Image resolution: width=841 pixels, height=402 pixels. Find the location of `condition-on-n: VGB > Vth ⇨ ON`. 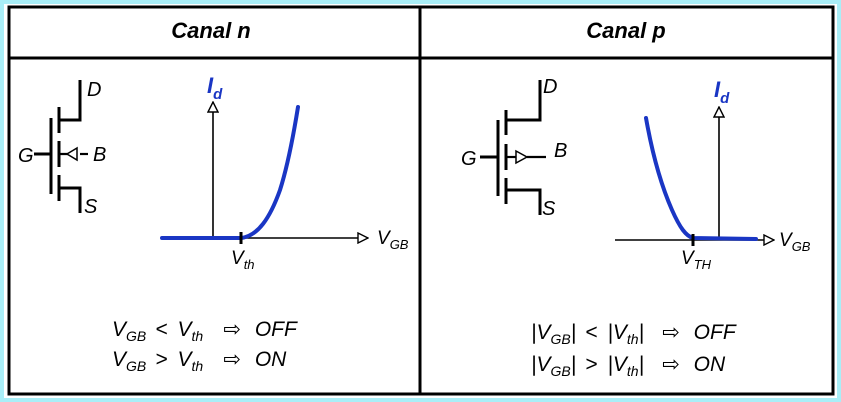

condition-on-n: VGB > Vth ⇨ ON is located at coordinates (199, 361).